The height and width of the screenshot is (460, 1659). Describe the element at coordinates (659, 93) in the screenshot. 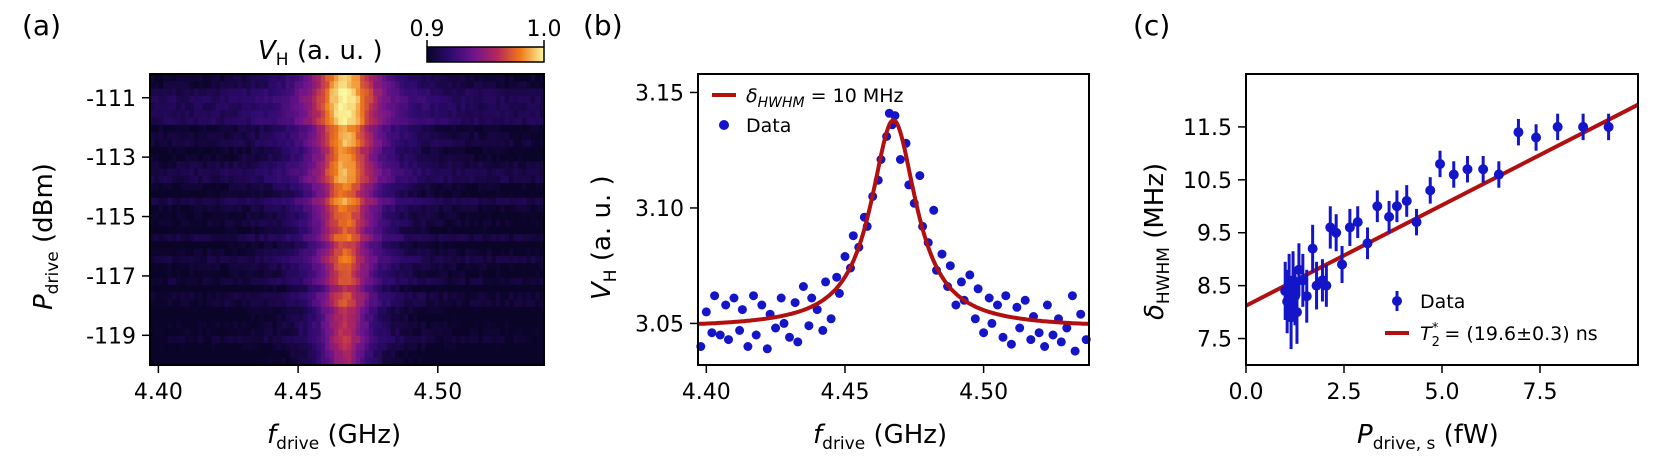

I see `spectrum-ytick-label: 3.15` at that location.